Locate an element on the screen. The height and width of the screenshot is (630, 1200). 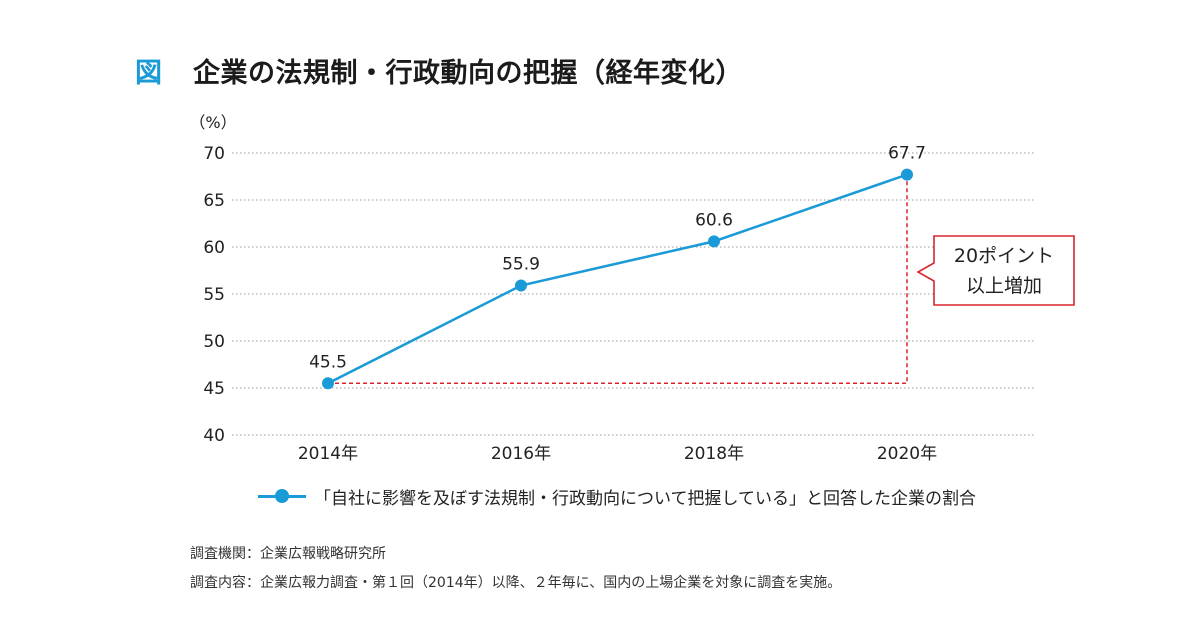
data-label: 67.7 is located at coordinates (907, 154).